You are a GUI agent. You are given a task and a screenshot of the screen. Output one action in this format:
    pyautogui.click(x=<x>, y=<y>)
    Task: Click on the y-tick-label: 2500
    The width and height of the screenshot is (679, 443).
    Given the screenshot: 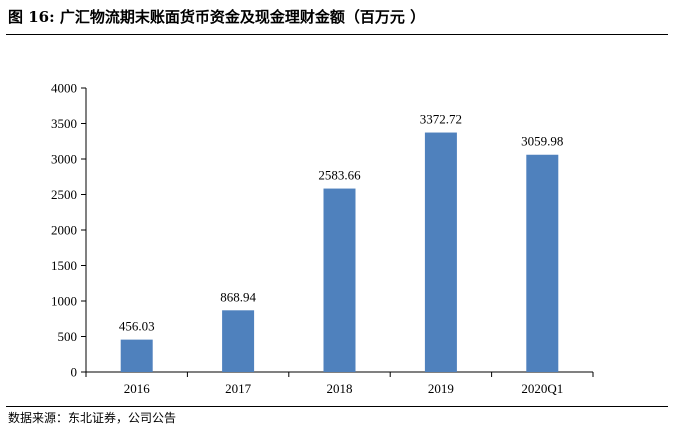 What is the action you would take?
    pyautogui.click(x=64, y=194)
    